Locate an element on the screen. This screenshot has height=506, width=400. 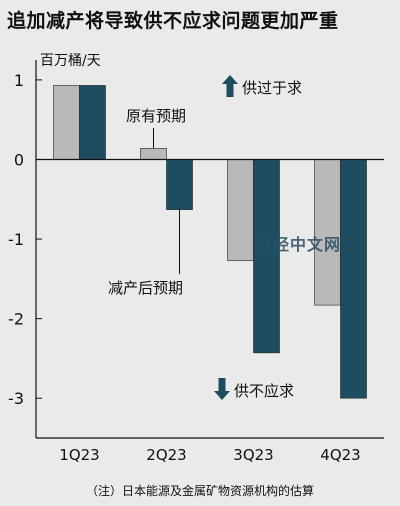
annotation-surplus: 供过于求 is located at coordinates (272, 88).